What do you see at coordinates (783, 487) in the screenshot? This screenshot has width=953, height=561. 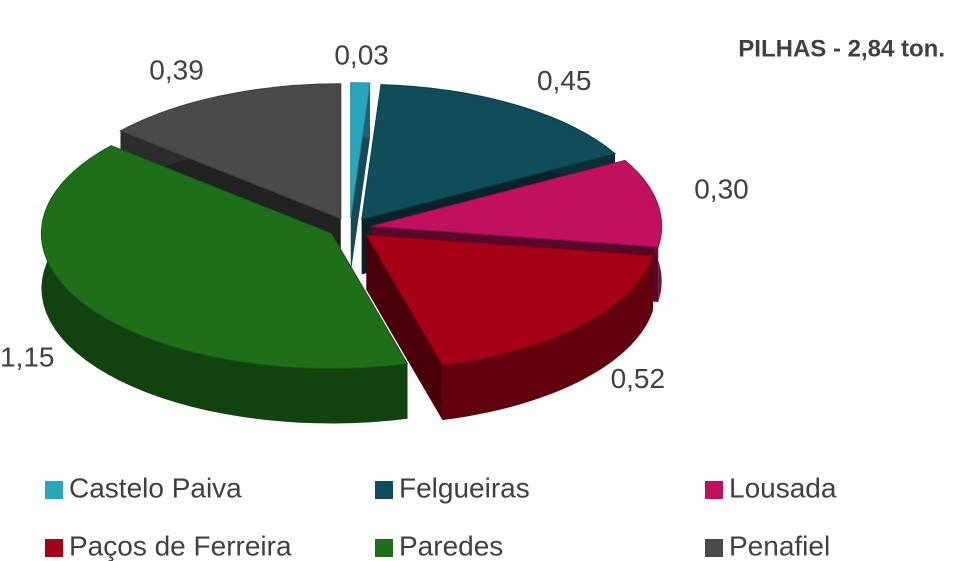 I see `legend-label: Lousada` at bounding box center [783, 487].